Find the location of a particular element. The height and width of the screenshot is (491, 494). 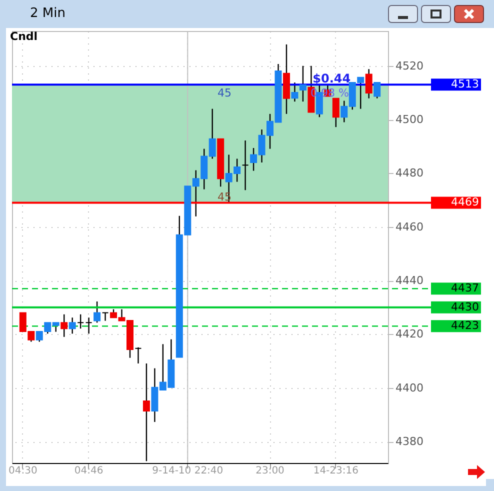

ref-line-label: 4513 is located at coordinates (465, 84).